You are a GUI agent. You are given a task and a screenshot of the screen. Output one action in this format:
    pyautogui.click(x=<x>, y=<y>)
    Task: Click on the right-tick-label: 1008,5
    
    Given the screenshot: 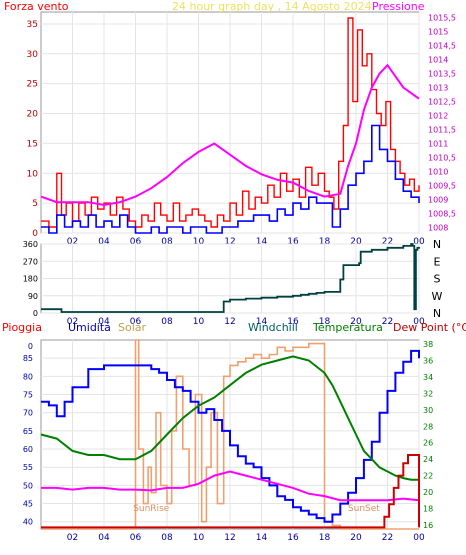 What is the action you would take?
    pyautogui.click(x=442, y=213)
    